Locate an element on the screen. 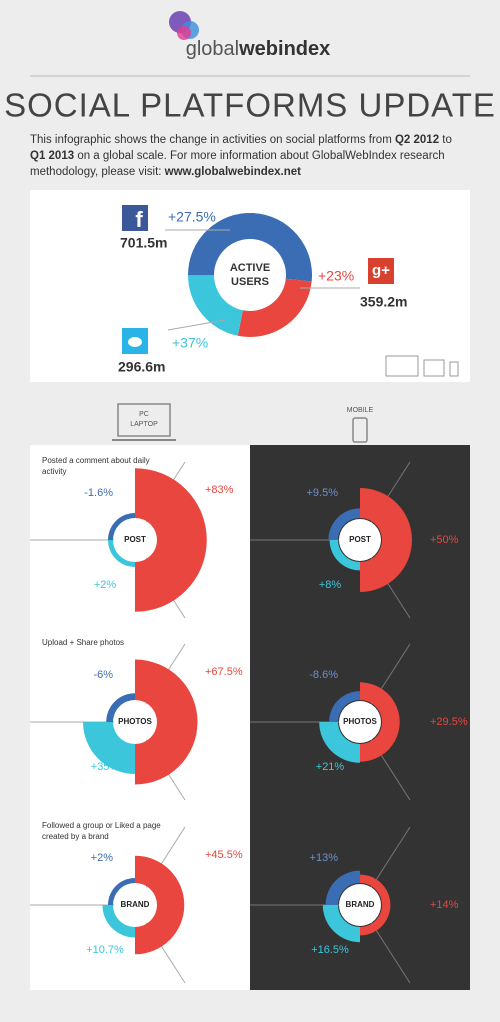 The height and width of the screenshot is (1022, 500). activity-caption: Upload + Share photos is located at coordinates (83, 642).